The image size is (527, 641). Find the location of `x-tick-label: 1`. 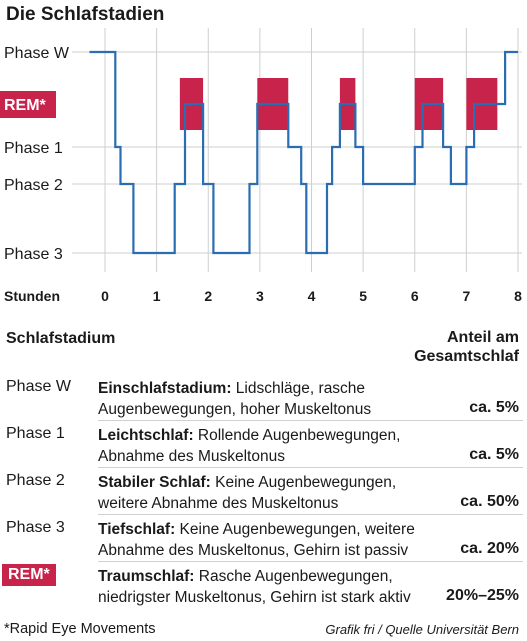

x-tick-label: 1 is located at coordinates (157, 296).